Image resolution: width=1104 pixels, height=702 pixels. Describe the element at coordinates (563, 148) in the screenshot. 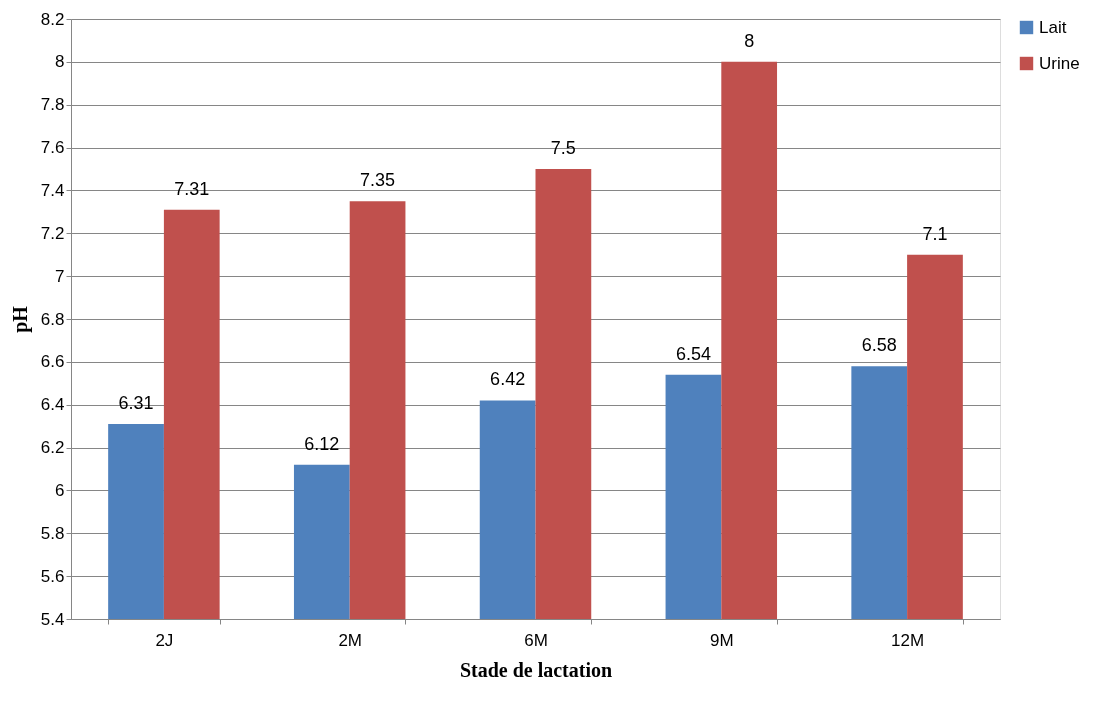

I see `data-label: 7.5` at that location.